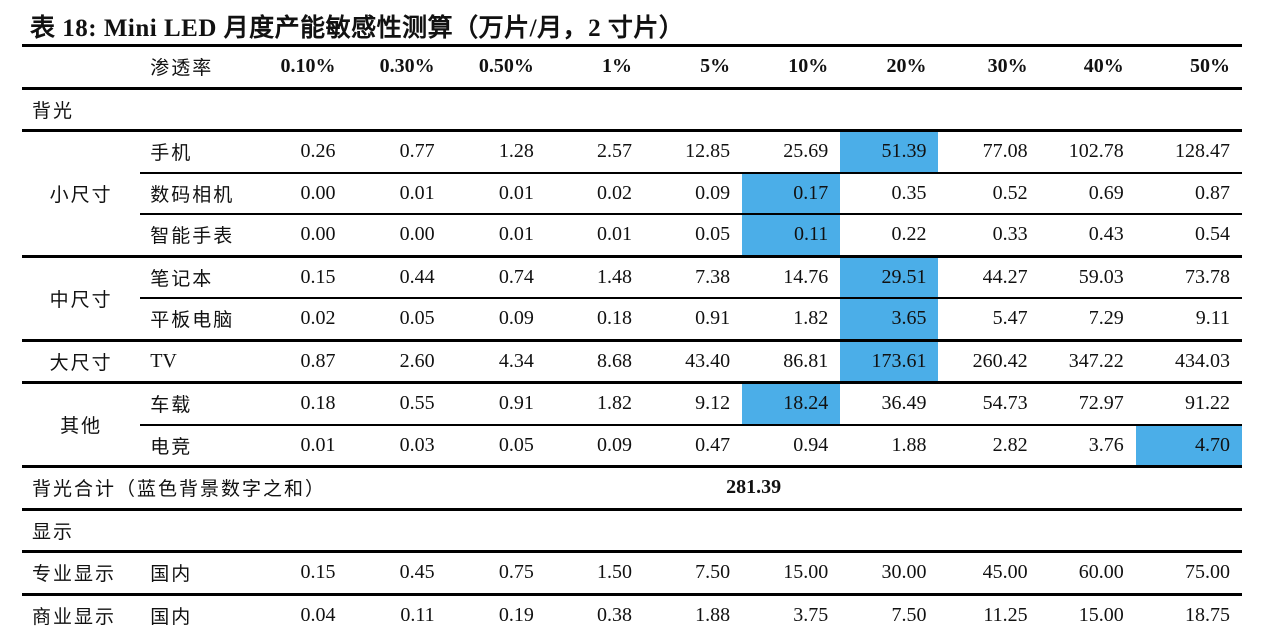  What do you see at coordinates (989, 192) in the screenshot?
I see `value-cell: 0.52` at bounding box center [989, 192].